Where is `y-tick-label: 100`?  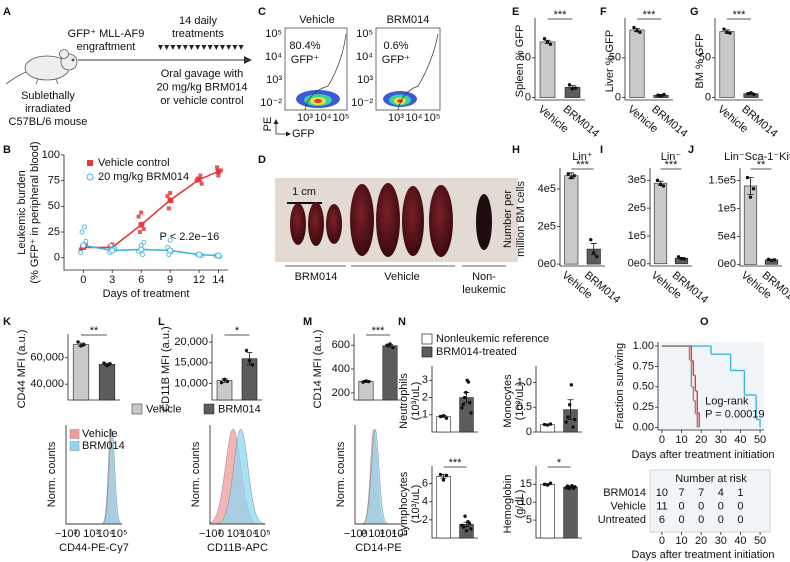 y-tick-label: 100 is located at coordinates (51, 155).